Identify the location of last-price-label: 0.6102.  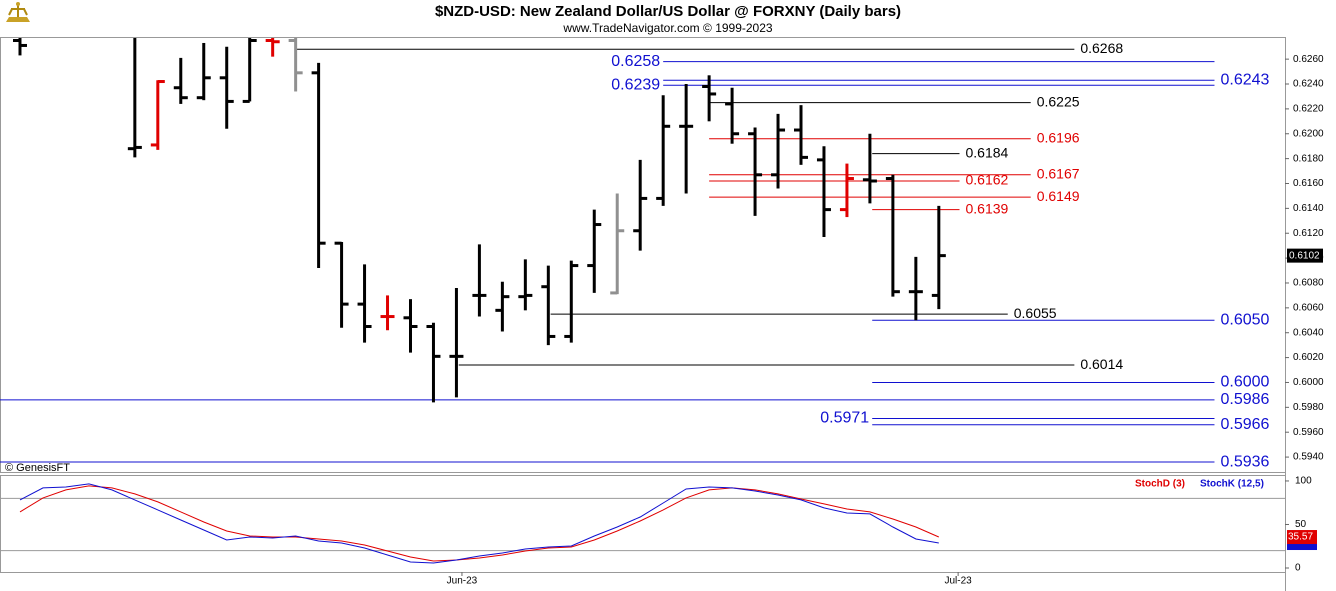
(1304, 255).